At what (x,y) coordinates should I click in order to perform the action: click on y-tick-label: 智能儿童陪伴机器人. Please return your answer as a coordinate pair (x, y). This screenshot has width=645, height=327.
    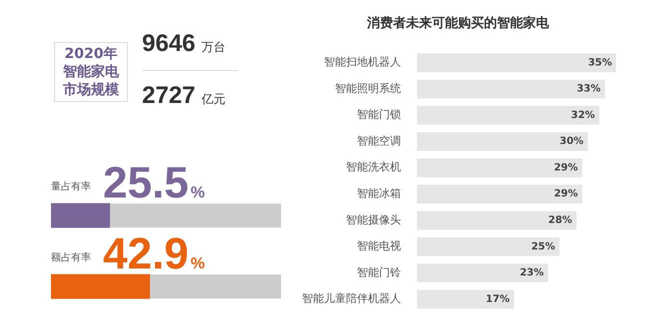
    Looking at the image, I should click on (351, 299).